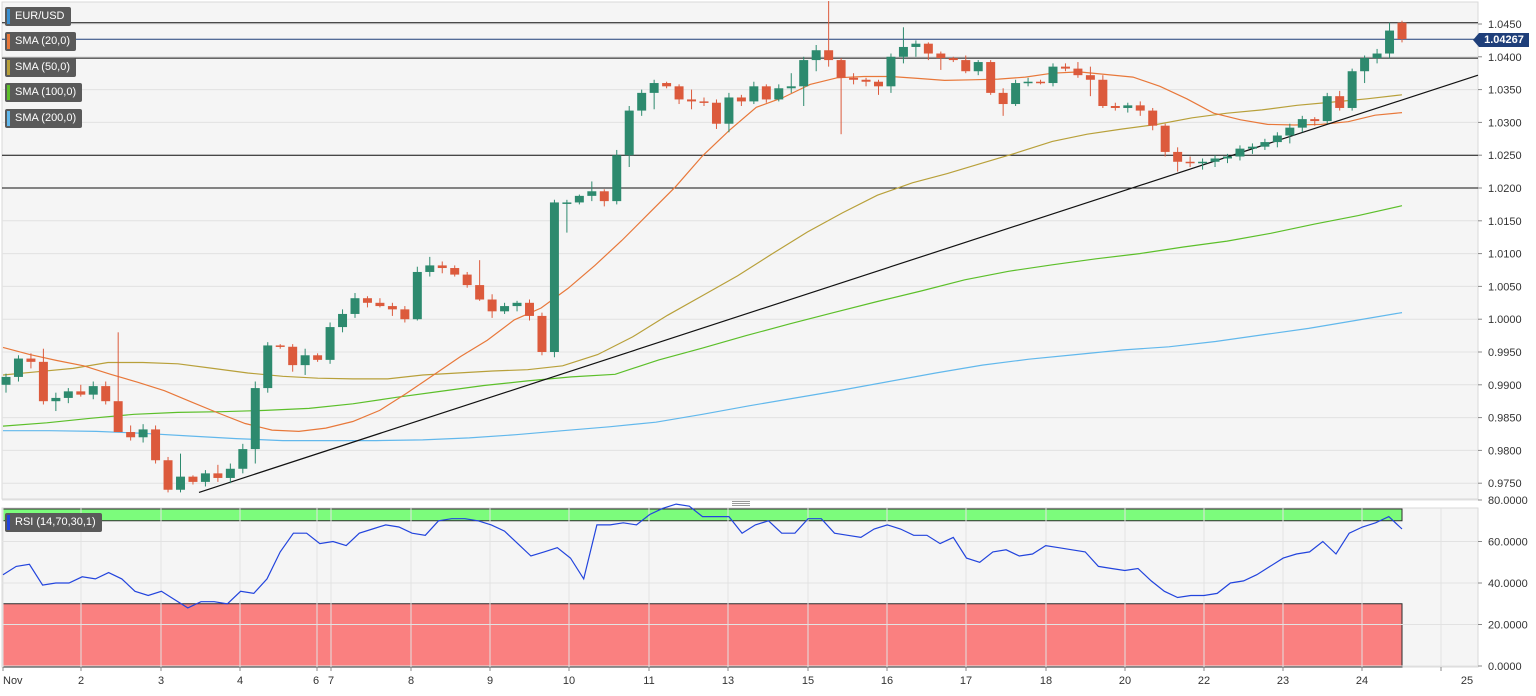 The width and height of the screenshot is (1536, 696). I want to click on time-tick-label: 9, so click(490, 681).